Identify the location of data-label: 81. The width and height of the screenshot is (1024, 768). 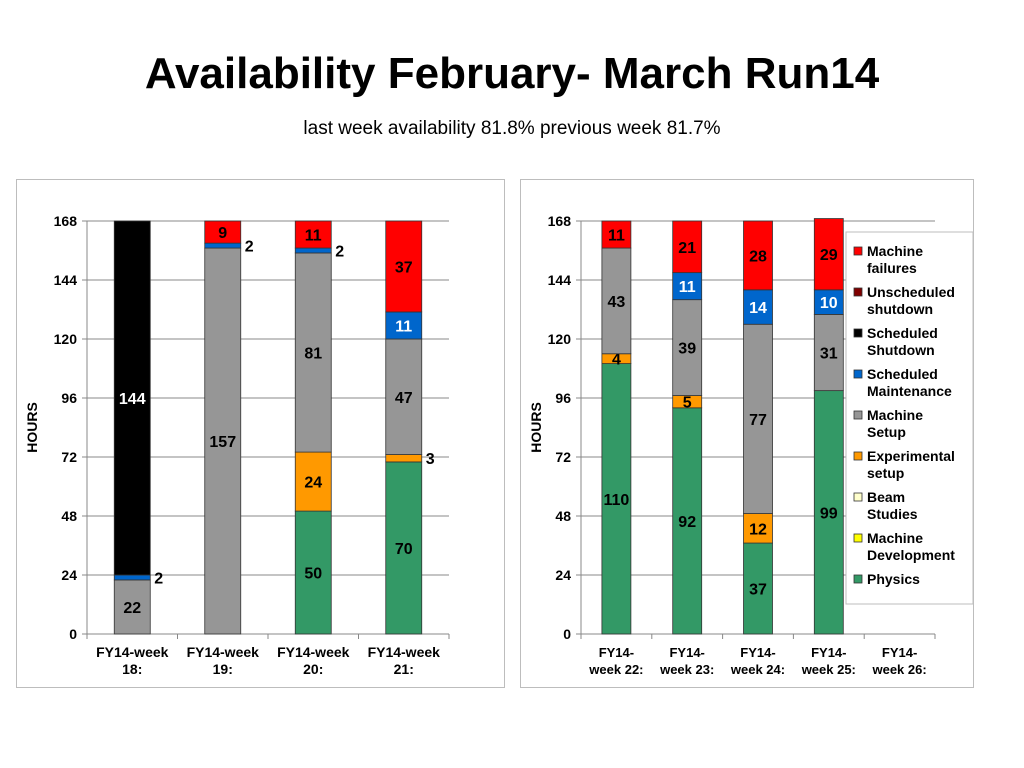
(313, 354).